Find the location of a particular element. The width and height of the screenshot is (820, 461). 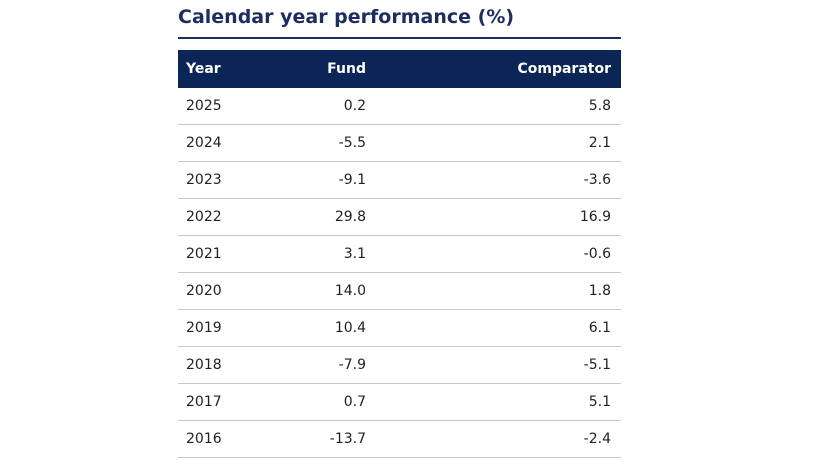

table-row: 2024 -5.5 2.1 is located at coordinates (399, 143).